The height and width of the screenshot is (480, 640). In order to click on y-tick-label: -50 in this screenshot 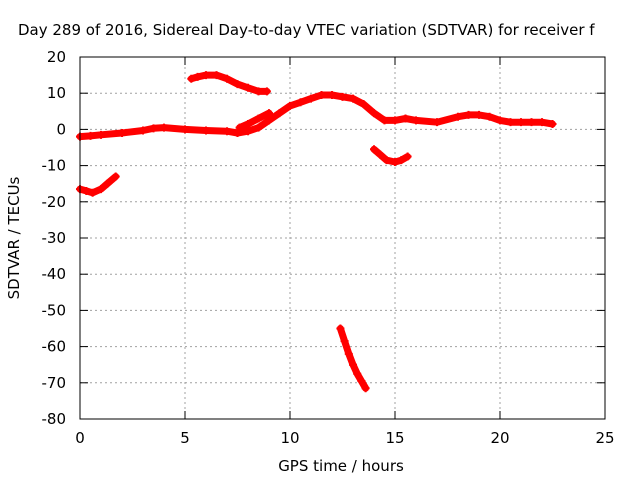, I will do `click(54, 310)`.